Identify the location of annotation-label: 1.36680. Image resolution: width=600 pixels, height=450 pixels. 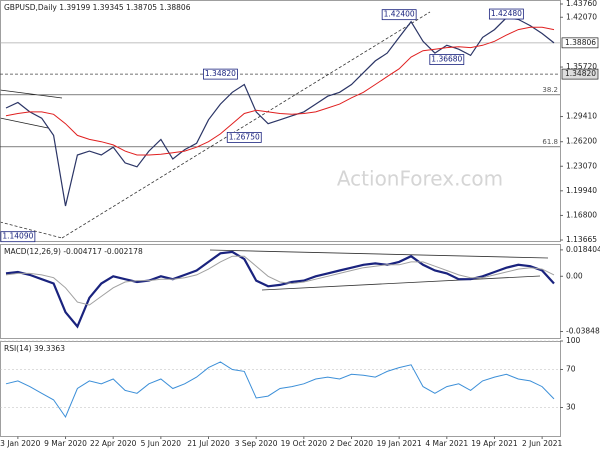
(446, 59).